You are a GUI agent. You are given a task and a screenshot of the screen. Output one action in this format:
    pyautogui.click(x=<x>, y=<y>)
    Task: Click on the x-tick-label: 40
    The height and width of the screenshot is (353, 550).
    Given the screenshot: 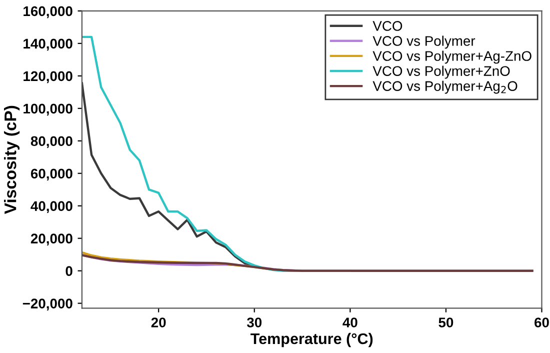 What is the action you would take?
    pyautogui.click(x=350, y=323)
    